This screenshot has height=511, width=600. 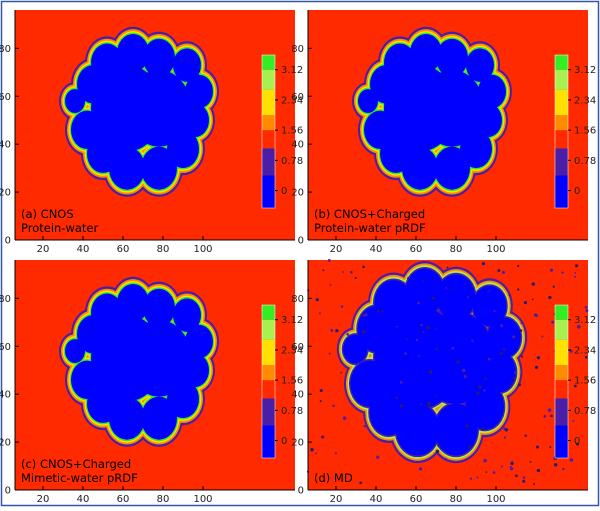 What do you see at coordinates (585, 411) in the screenshot?
I see `colorbar-tick-label: 0.78` at bounding box center [585, 411].